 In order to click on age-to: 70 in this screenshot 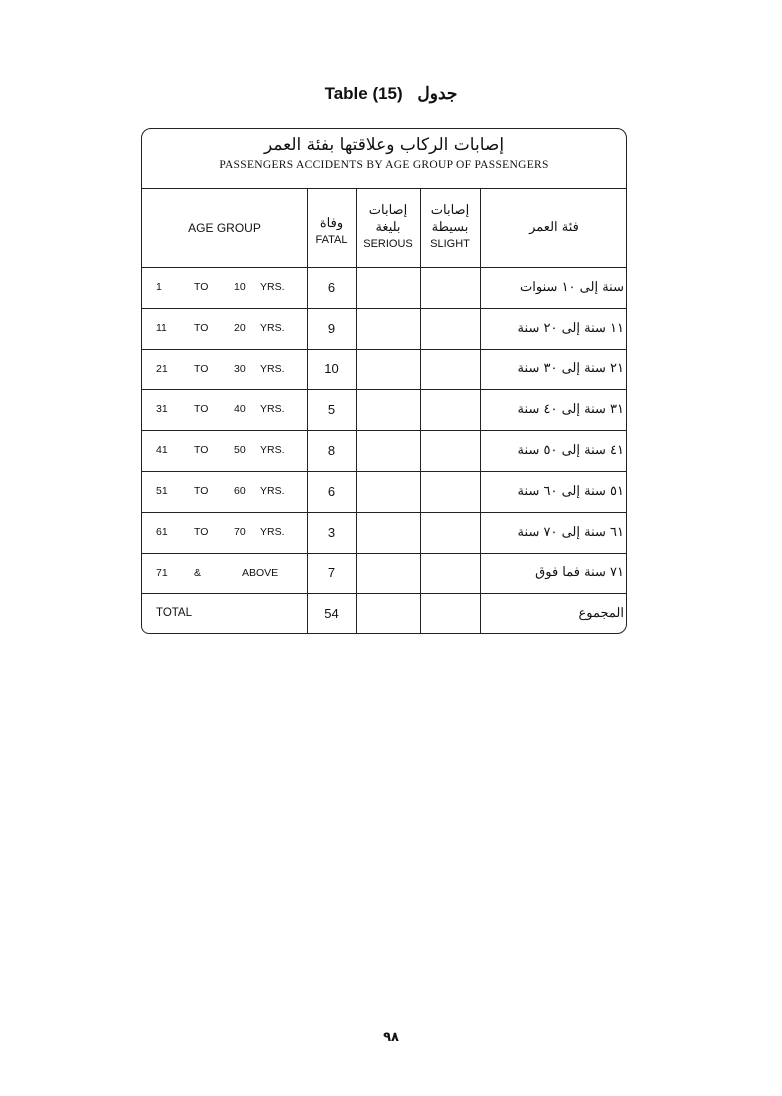, I will do `click(240, 531)`.